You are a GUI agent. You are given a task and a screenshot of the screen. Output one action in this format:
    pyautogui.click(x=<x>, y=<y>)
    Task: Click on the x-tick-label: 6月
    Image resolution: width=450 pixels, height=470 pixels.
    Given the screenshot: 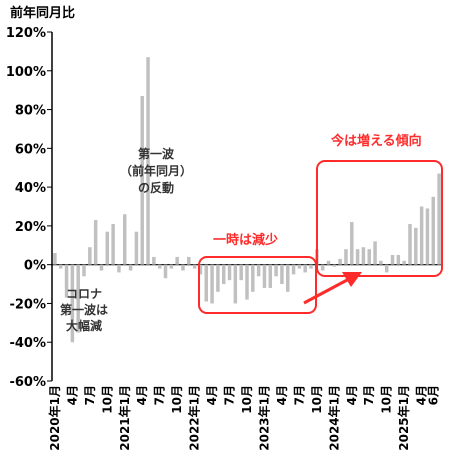 What is the action you would take?
    pyautogui.click(x=433, y=395)
    